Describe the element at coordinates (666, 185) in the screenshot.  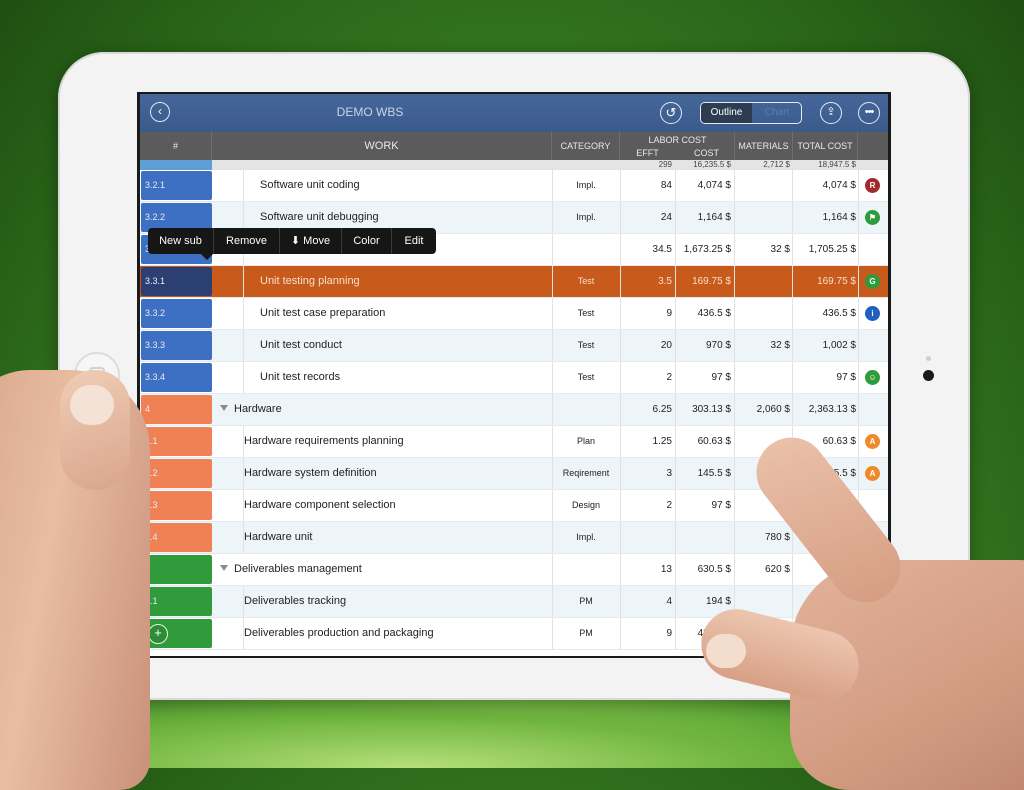
I see `effort-cell: 84` at that location.